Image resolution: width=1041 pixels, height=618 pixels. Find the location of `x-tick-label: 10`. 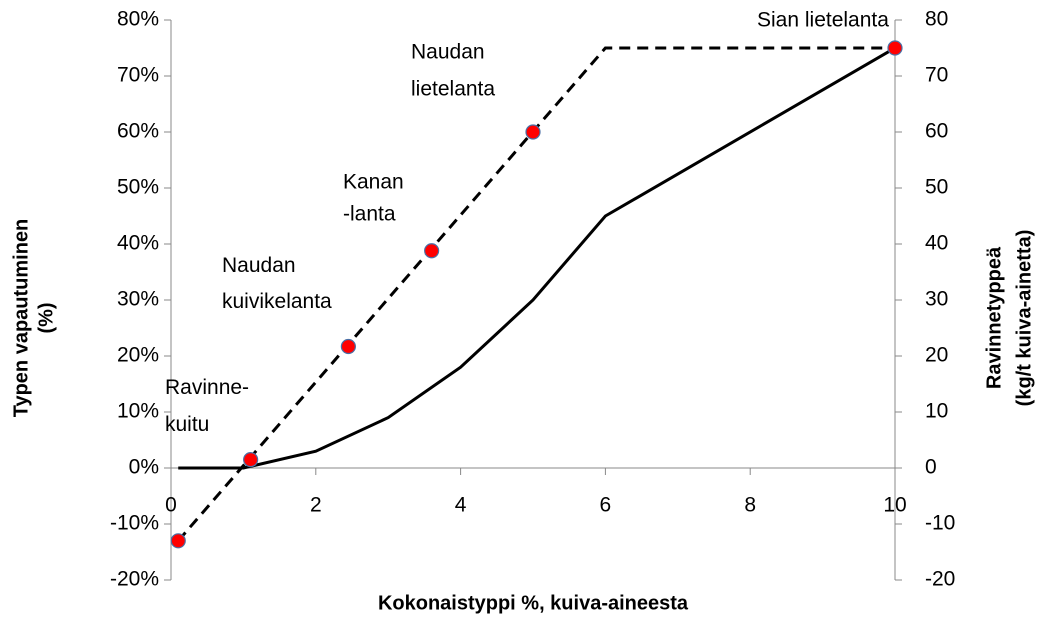

x-tick-label: 10 is located at coordinates (894, 505).